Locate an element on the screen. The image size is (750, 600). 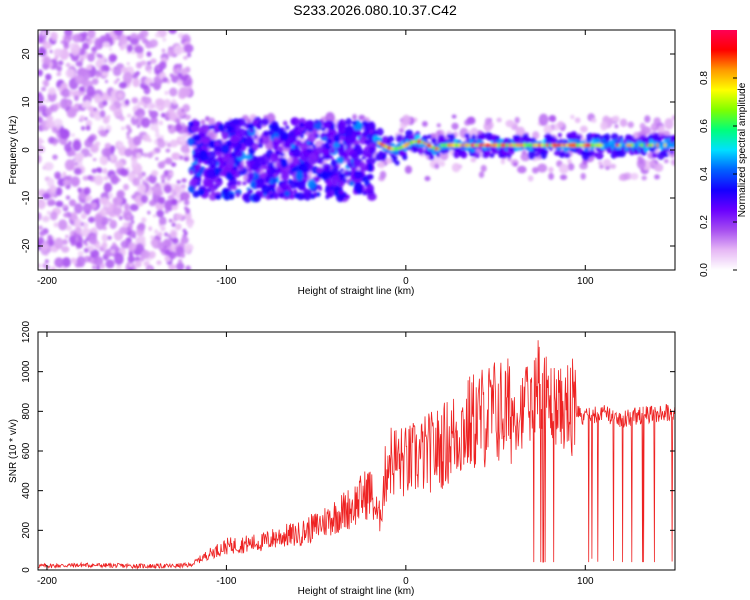
snr-y-tick-label: 800 is located at coordinates (26, 411).